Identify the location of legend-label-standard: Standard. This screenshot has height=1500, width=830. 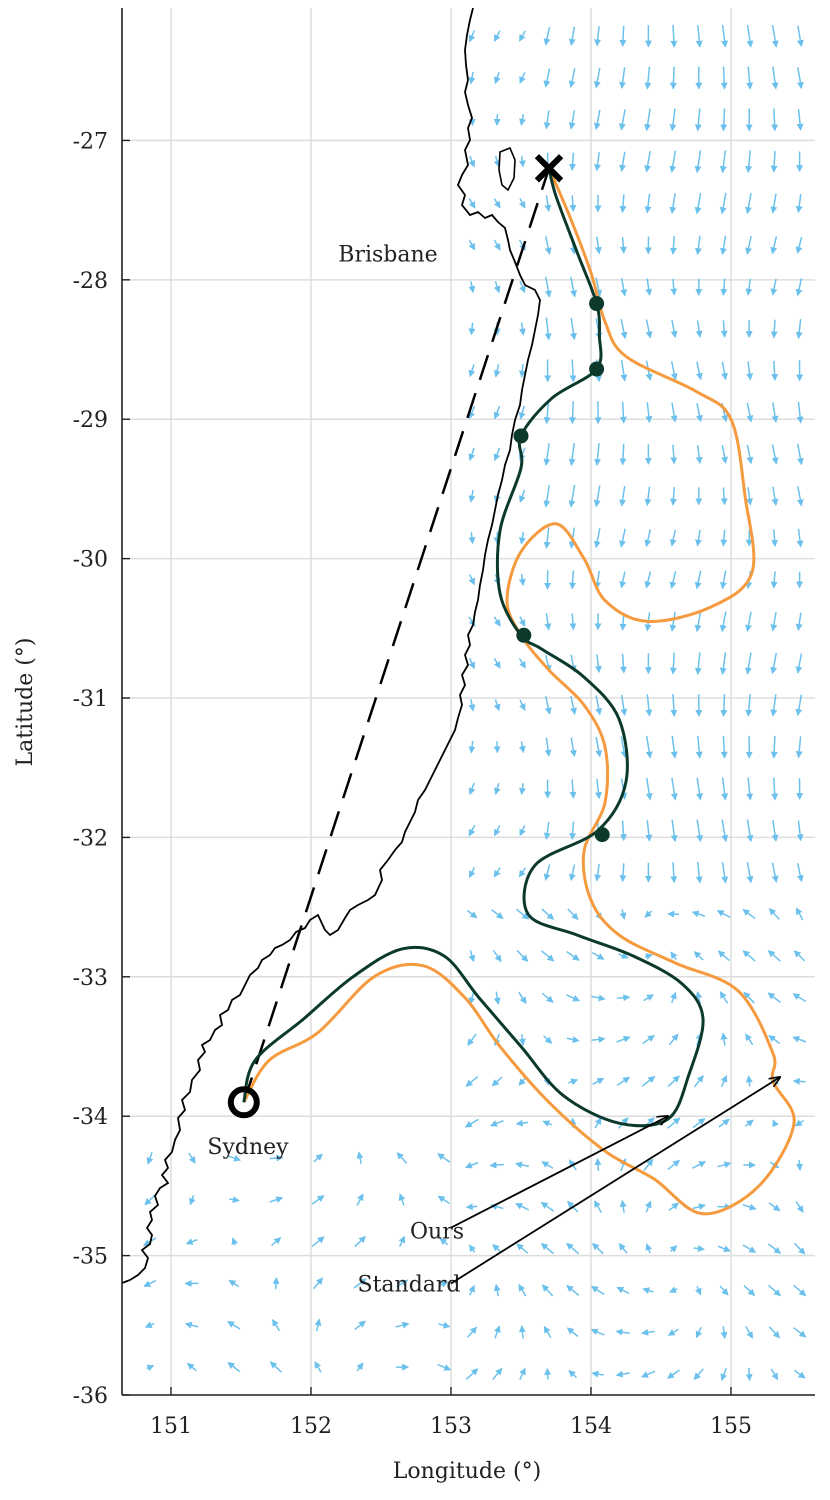
(409, 1284).